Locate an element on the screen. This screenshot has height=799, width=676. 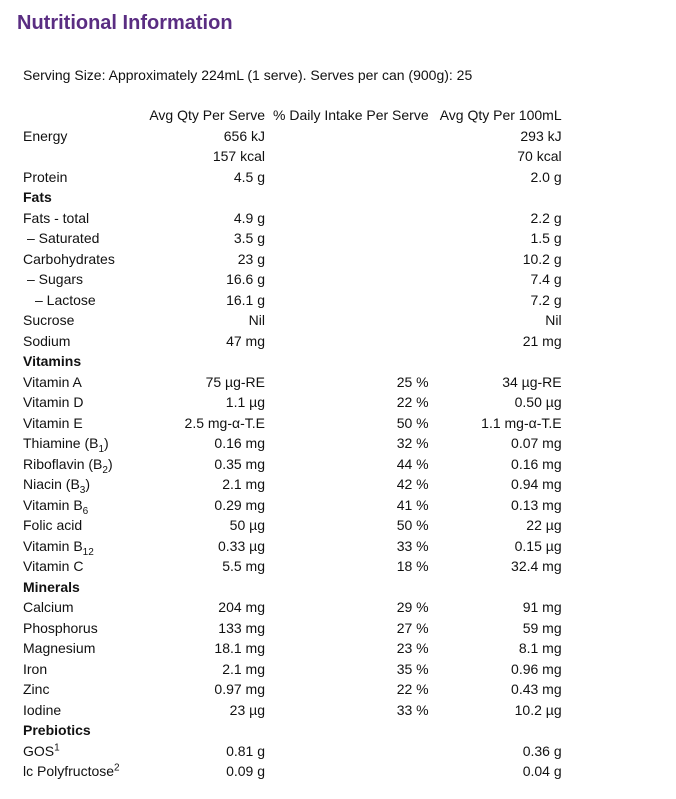
daily-intake-value: 23 % is located at coordinates (412, 648).